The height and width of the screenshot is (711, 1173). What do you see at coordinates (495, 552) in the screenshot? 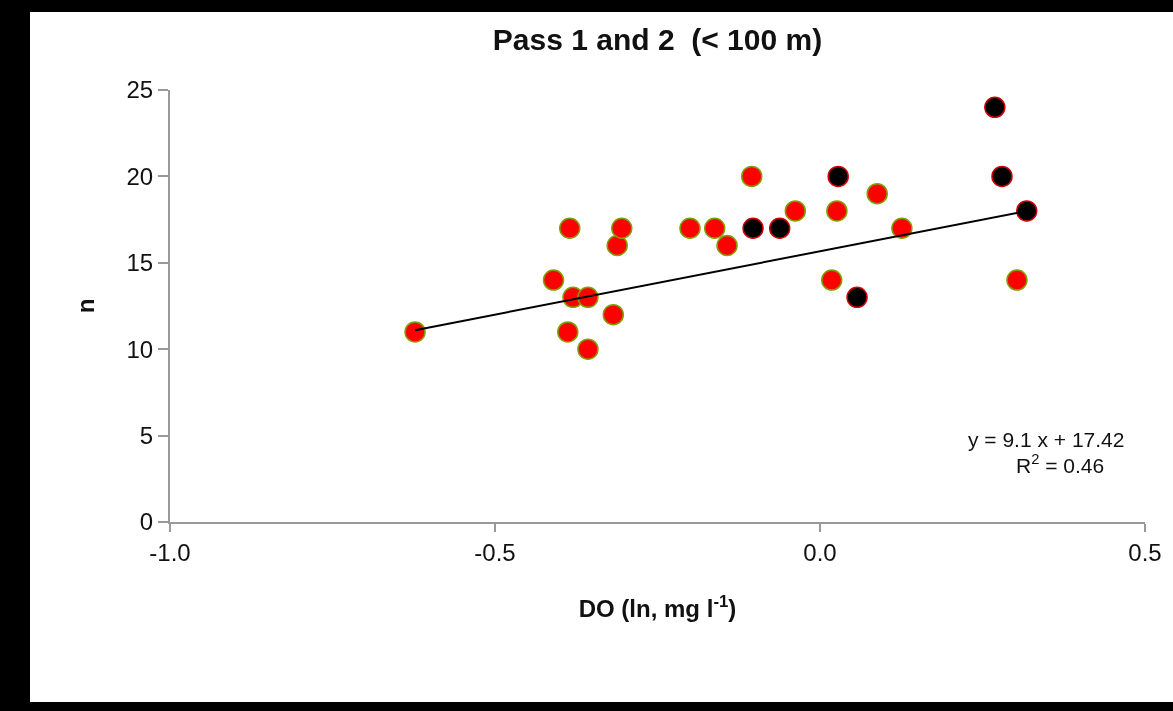
I see `x-tick-label: -0.5` at bounding box center [495, 552].